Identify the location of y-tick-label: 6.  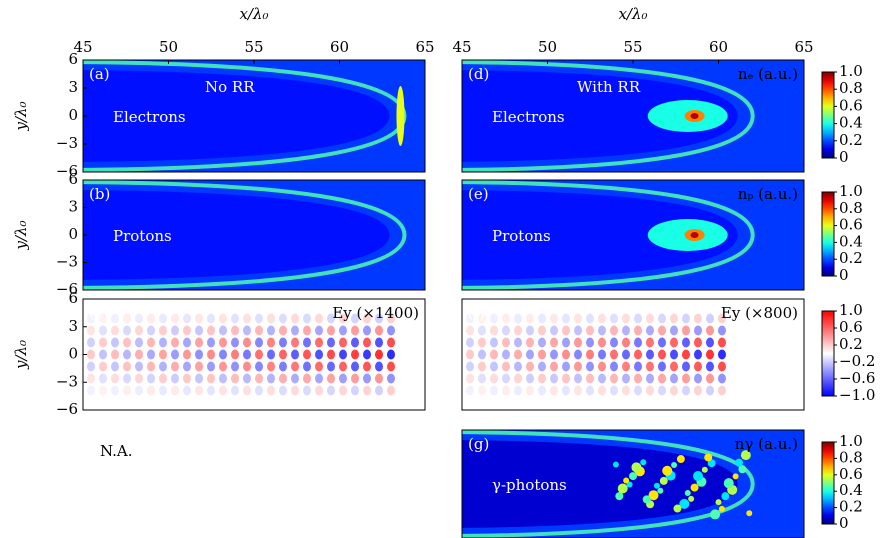
(73, 179).